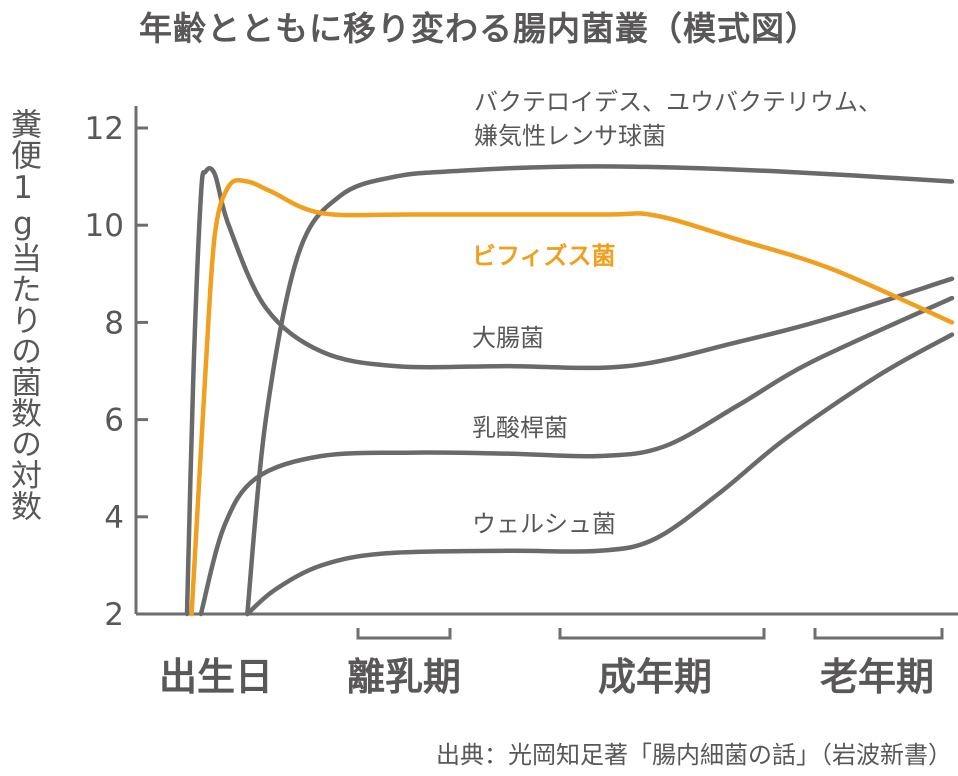 The height and width of the screenshot is (776, 958). I want to click on source-citation: 出典：光岡知足著「腸内細菌の話」（岩波新書）, so click(694, 755).